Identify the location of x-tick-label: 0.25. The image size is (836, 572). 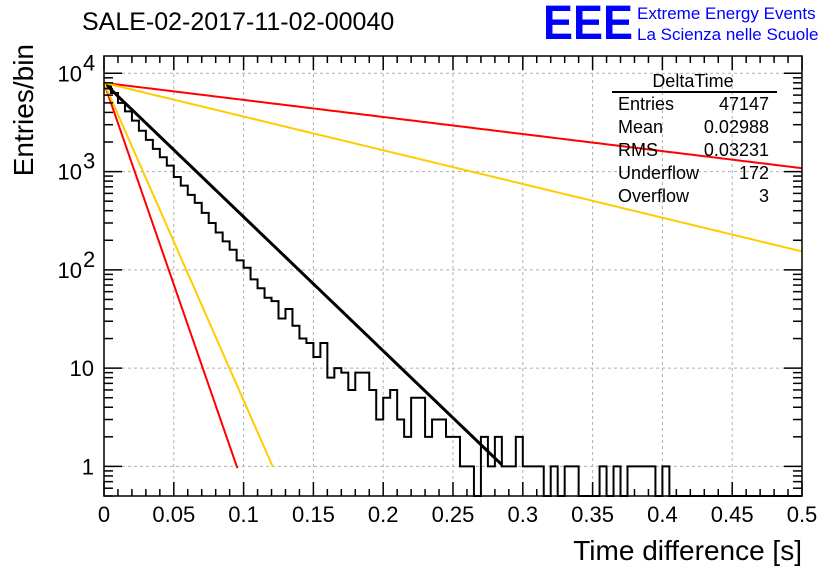
(453, 514).